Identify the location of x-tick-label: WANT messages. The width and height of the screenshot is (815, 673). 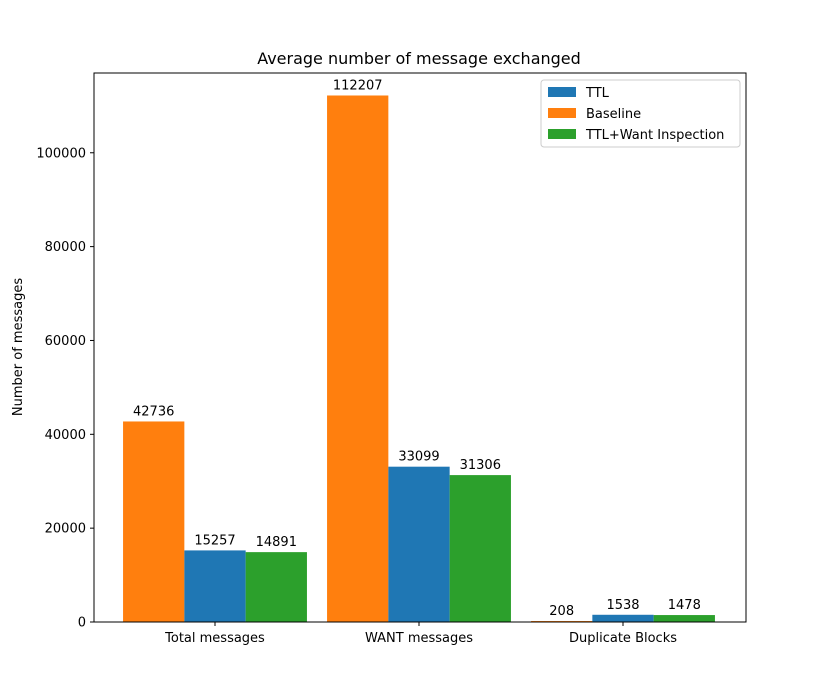
(419, 638).